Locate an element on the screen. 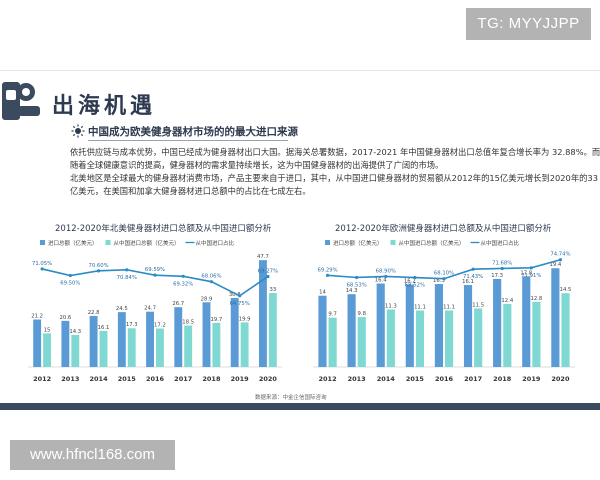  line-label: 68.90% is located at coordinates (386, 271).